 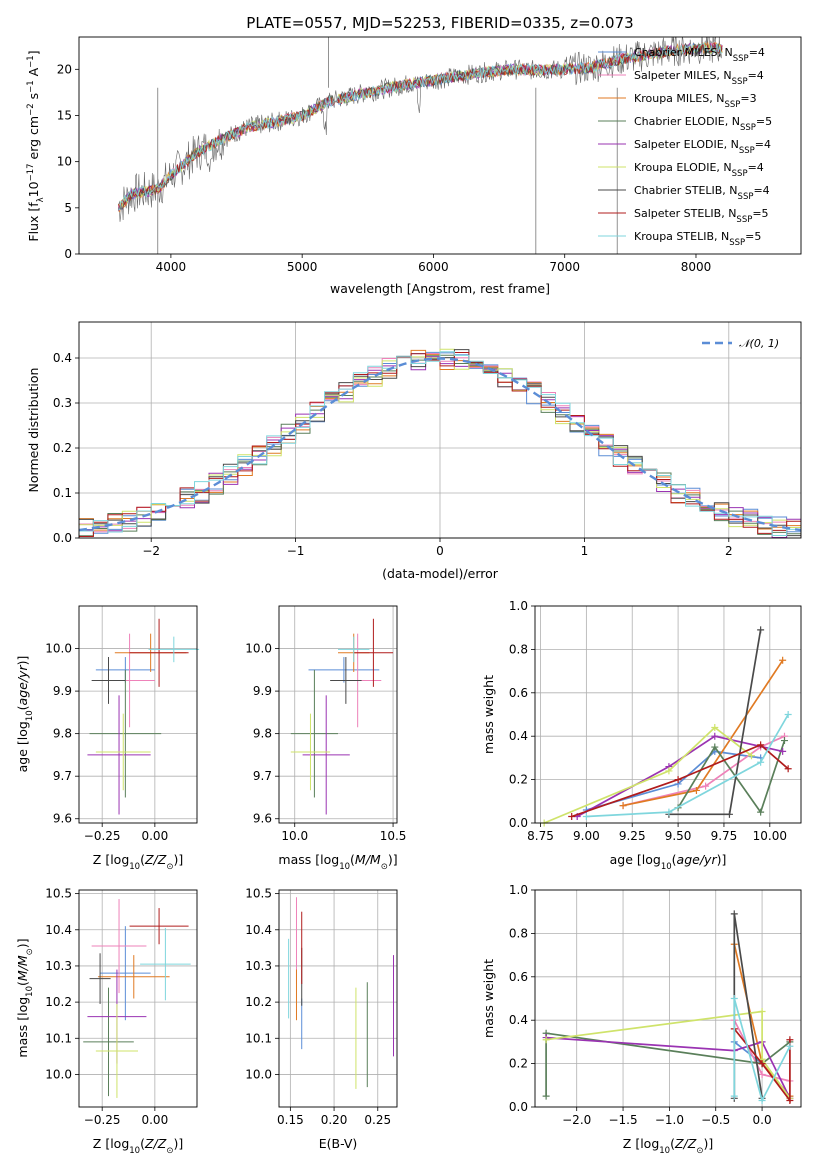 What do you see at coordinates (151, 551) in the screenshot?
I see `x-tick-label: −2` at bounding box center [151, 551].